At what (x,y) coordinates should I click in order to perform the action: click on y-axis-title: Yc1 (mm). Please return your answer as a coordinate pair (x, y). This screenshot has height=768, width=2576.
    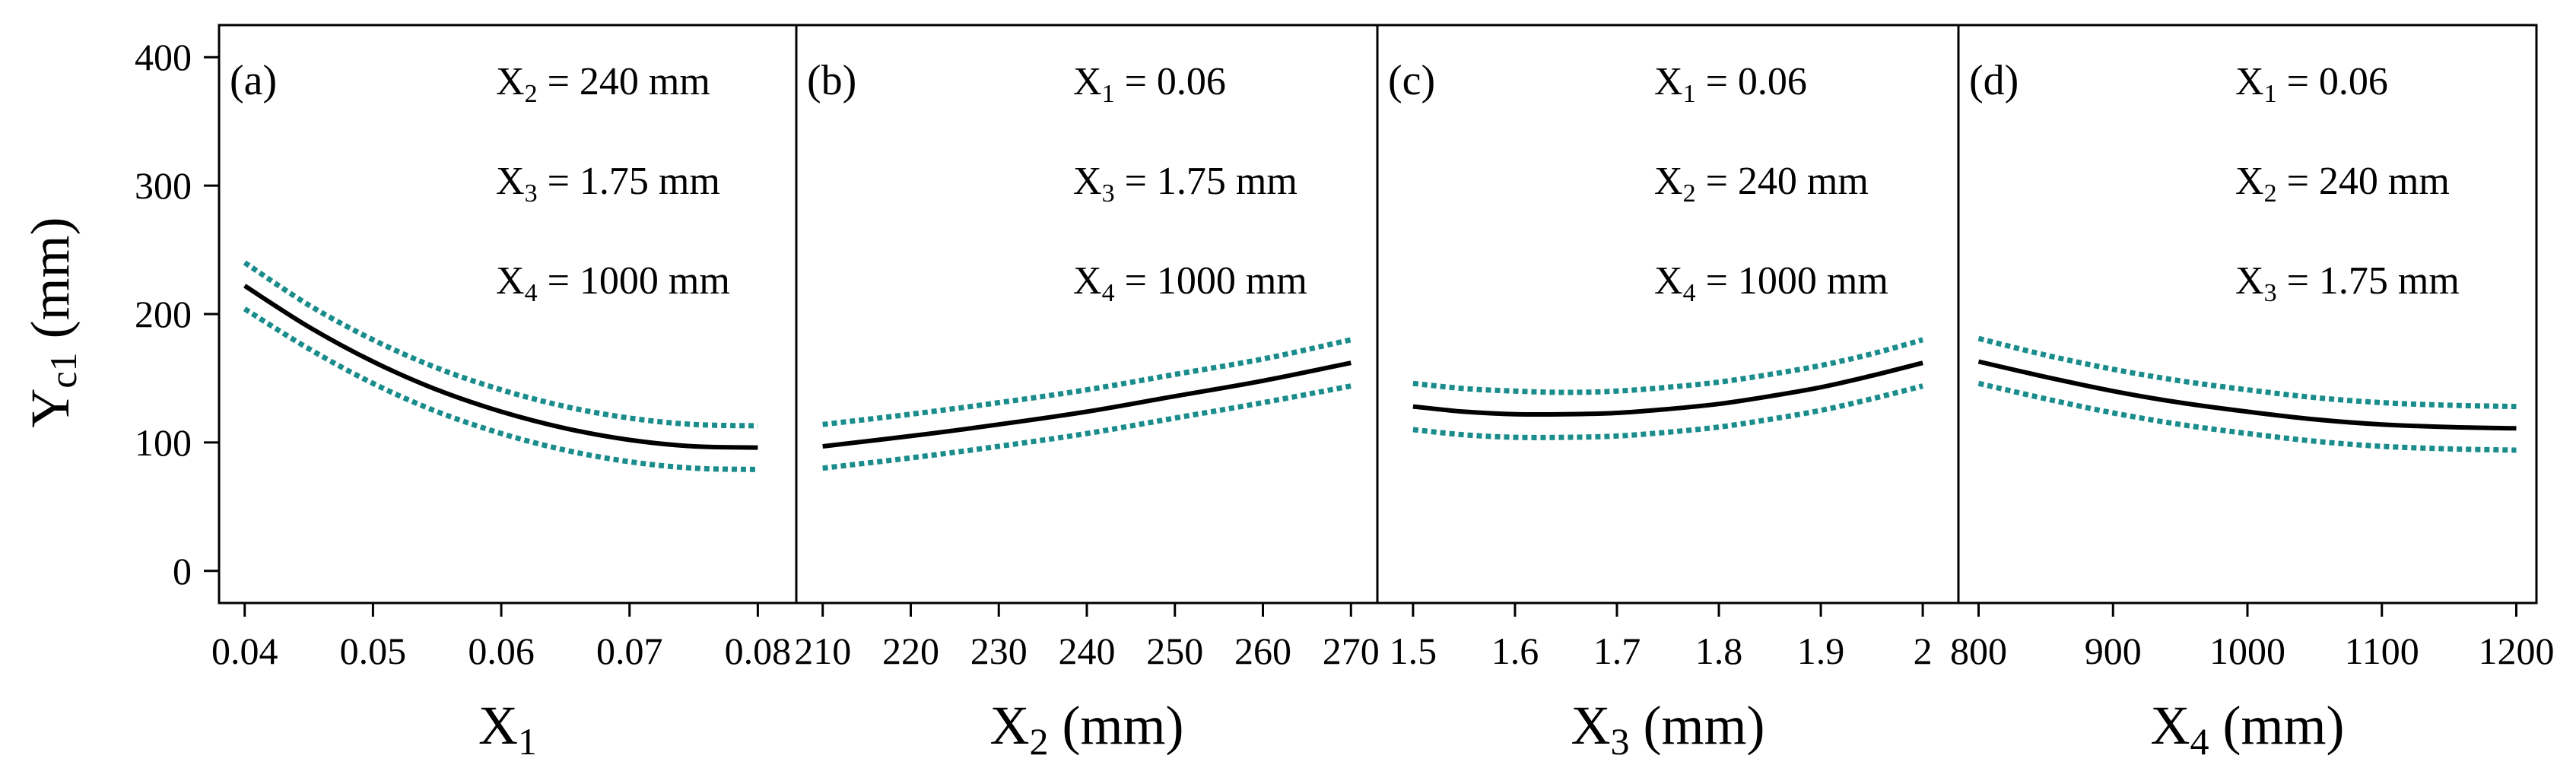
    Looking at the image, I should click on (52, 322).